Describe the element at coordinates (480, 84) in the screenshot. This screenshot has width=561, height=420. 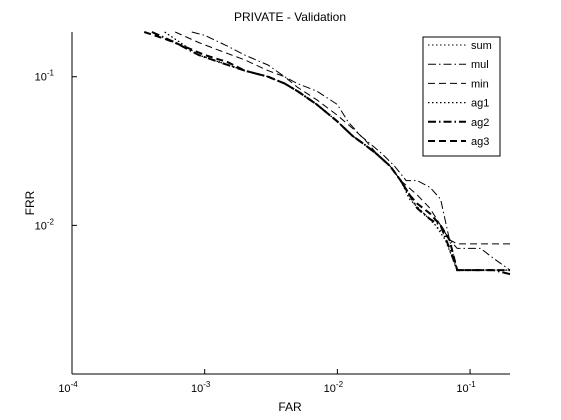
I see `legend-label-min: min` at that location.